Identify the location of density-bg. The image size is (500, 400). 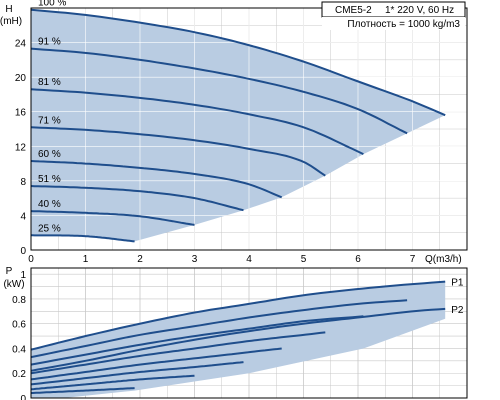
(393, 23).